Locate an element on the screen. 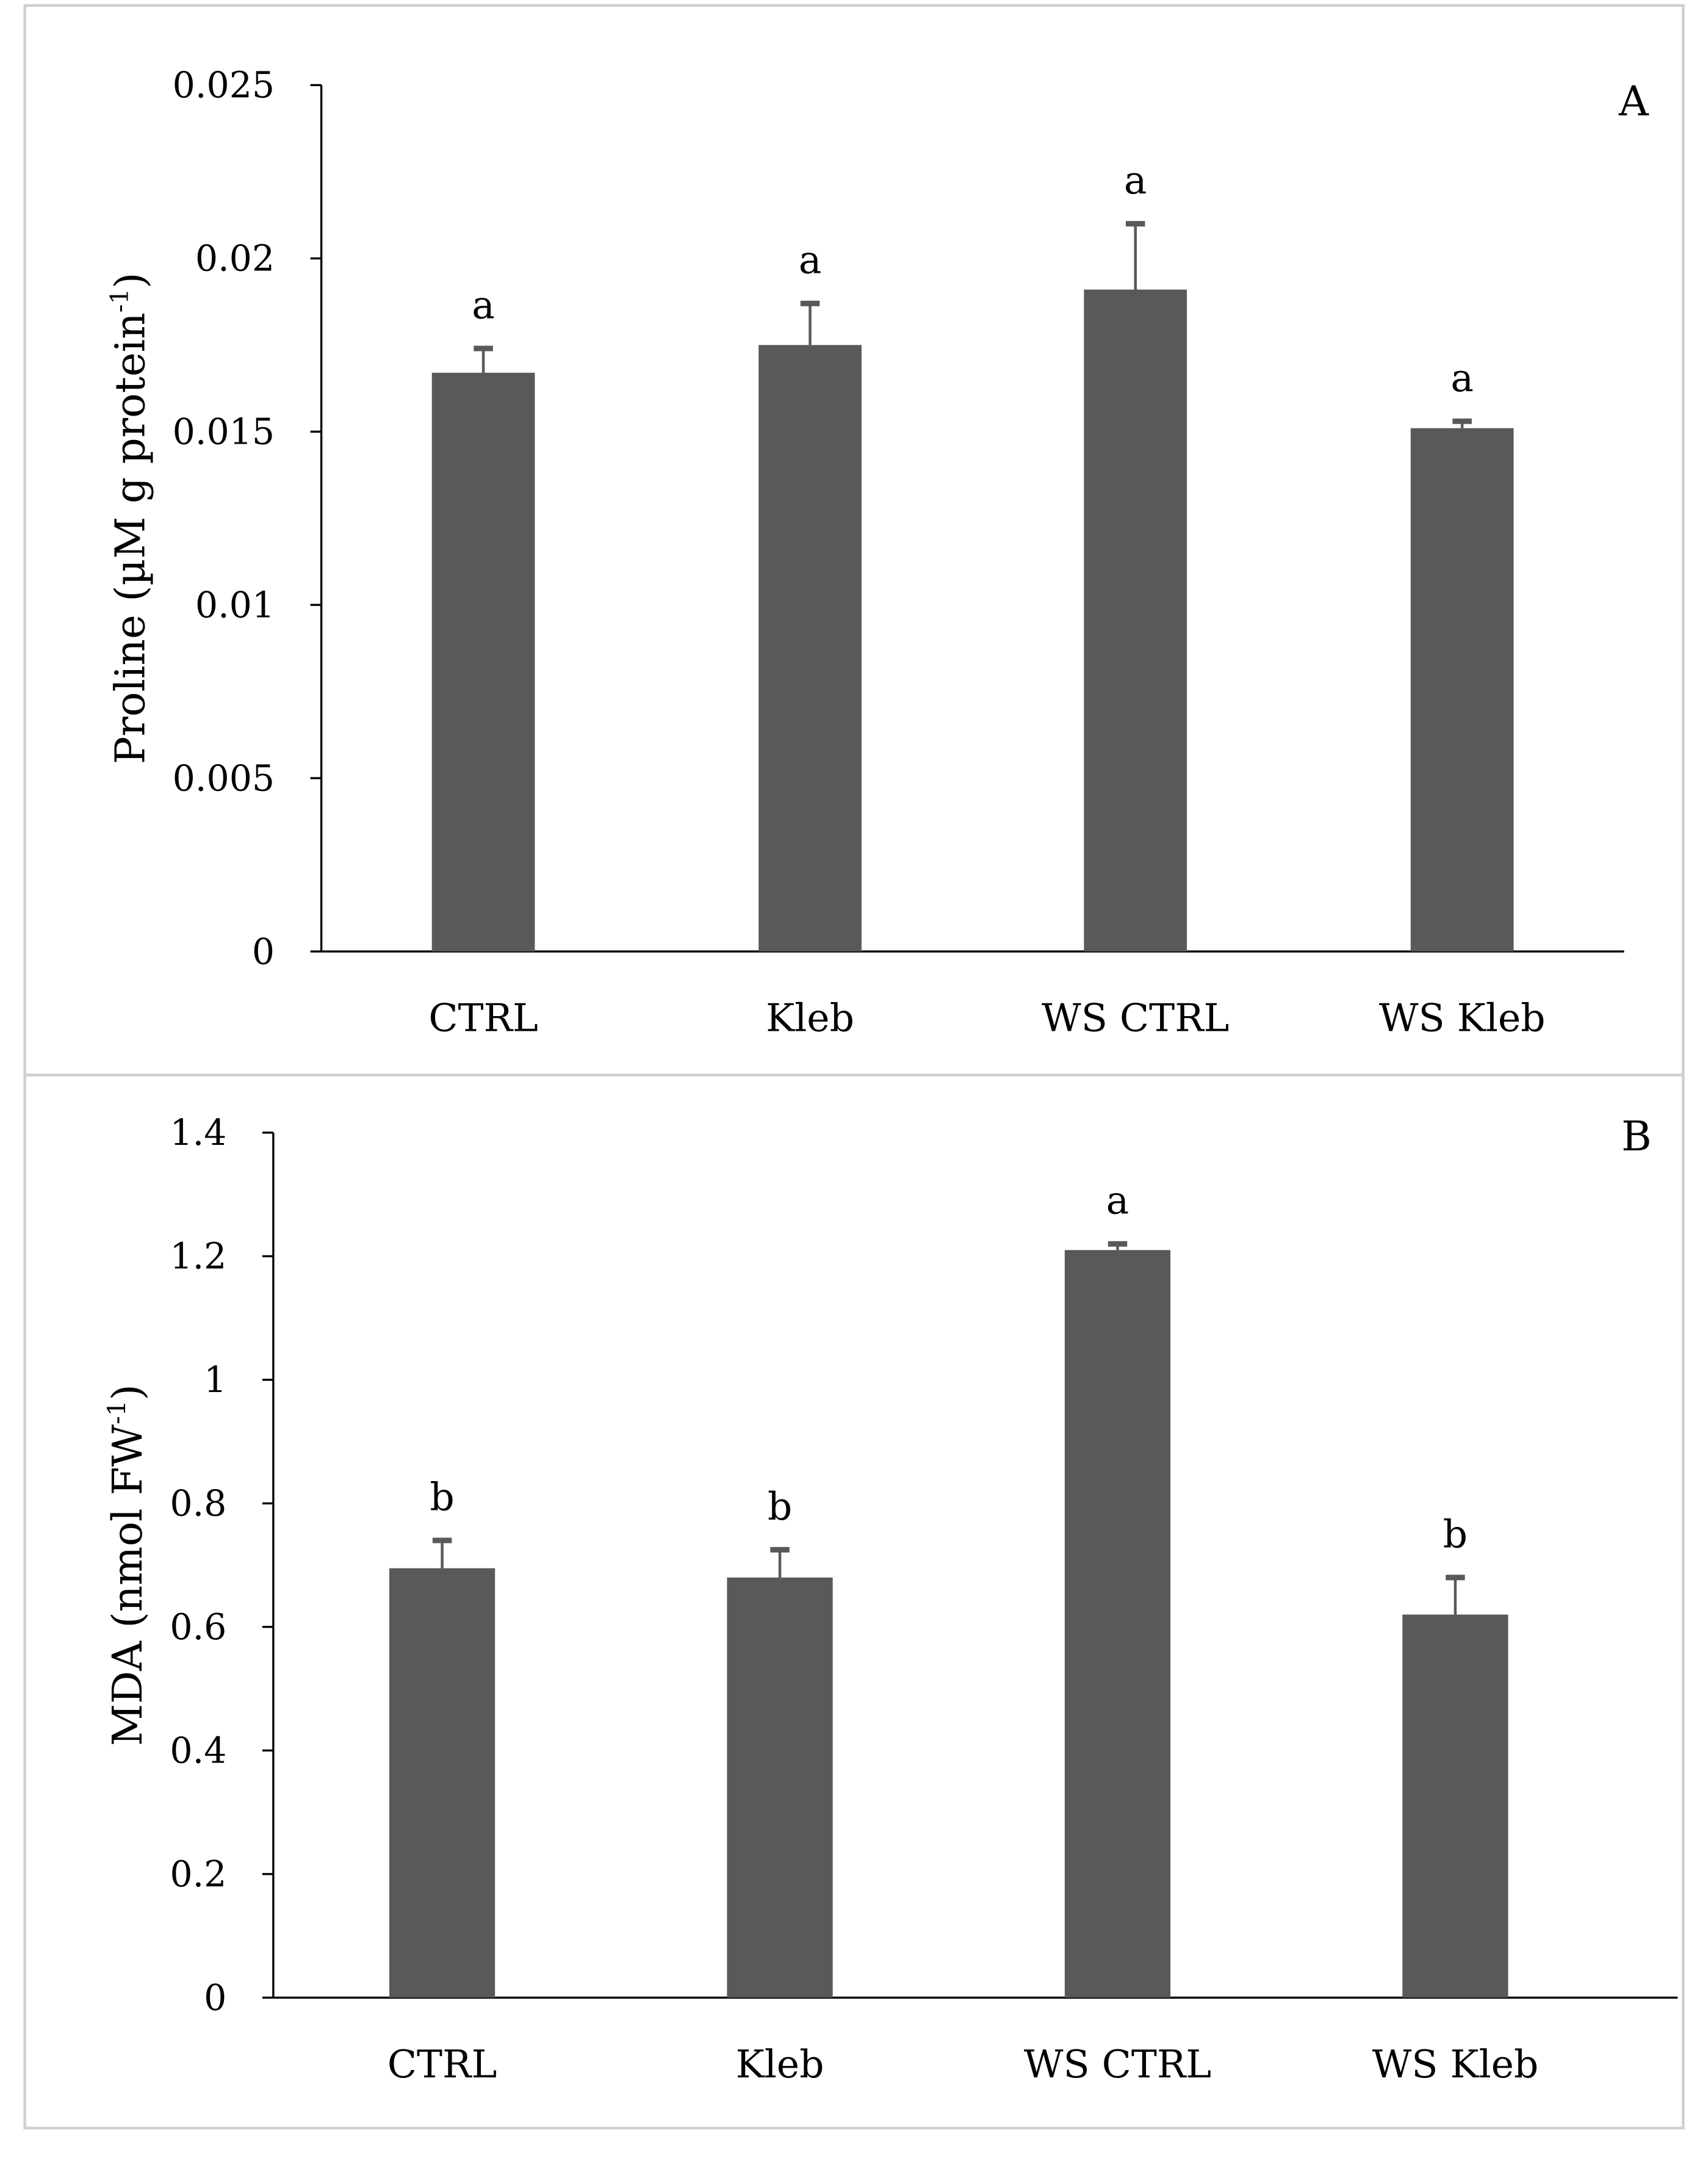 This screenshot has height=2161, width=1708. y-tick-label: 0.8 is located at coordinates (198, 1503).